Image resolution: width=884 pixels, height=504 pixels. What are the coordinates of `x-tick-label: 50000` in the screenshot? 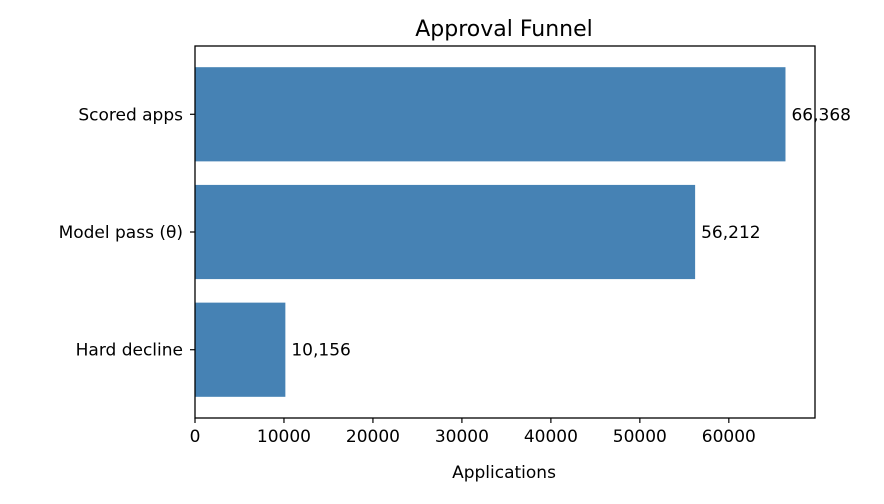 It's located at (640, 437).